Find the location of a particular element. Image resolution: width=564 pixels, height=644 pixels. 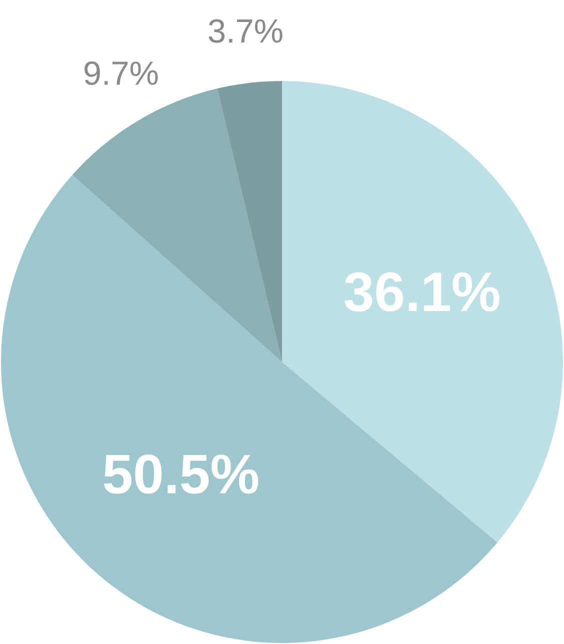

data-label: 36.1% is located at coordinates (422, 292).